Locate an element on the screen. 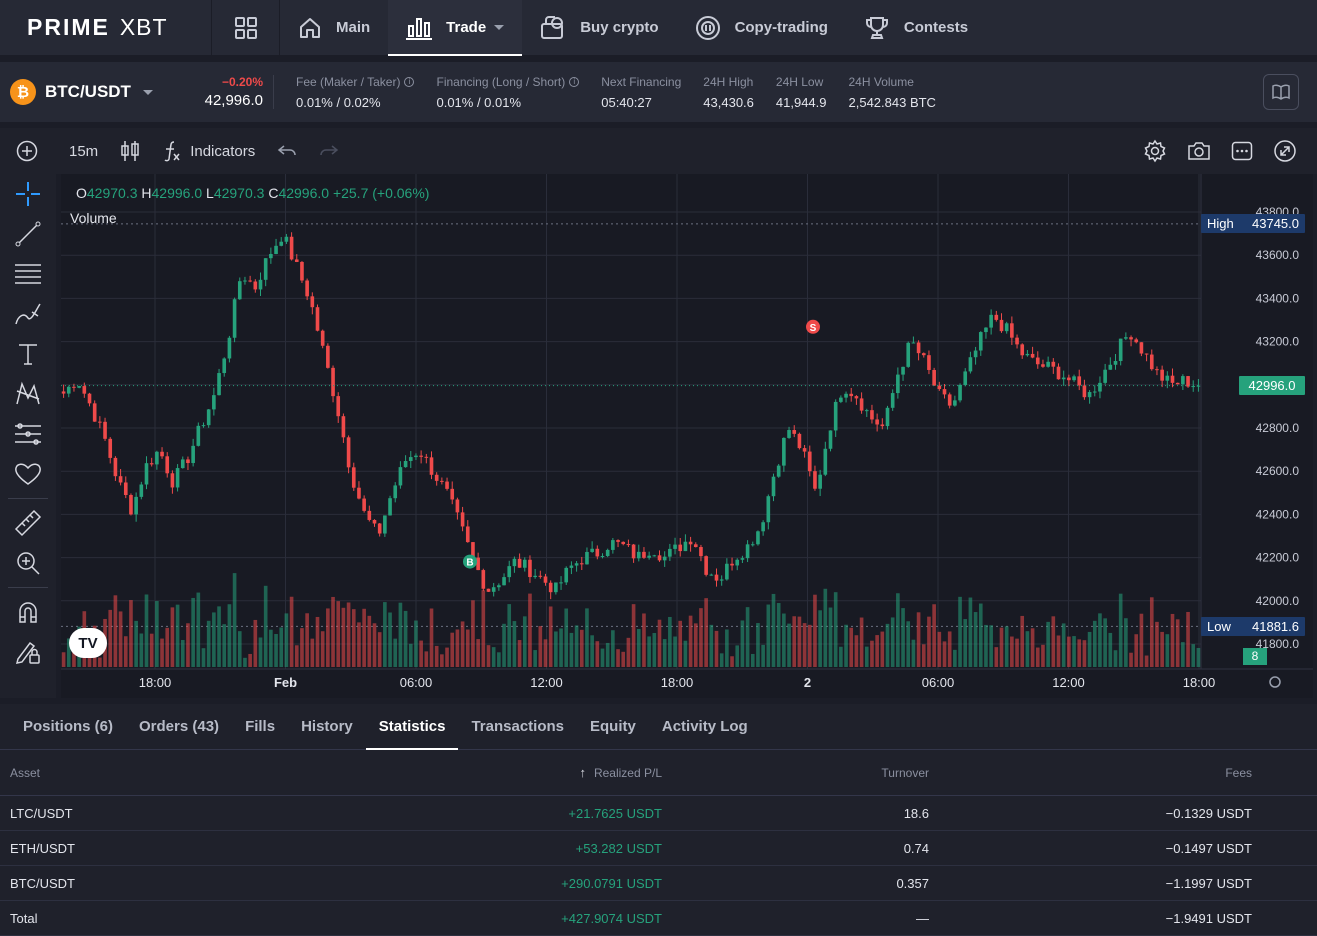 This screenshot has width=1317, height=936. more-icon is located at coordinates (1242, 151).